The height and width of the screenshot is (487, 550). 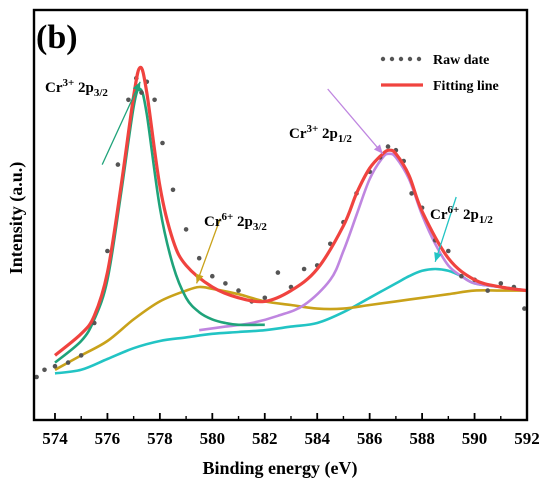 What do you see at coordinates (422, 438) in the screenshot?
I see `x-tick-label: 588` at bounding box center [422, 438].